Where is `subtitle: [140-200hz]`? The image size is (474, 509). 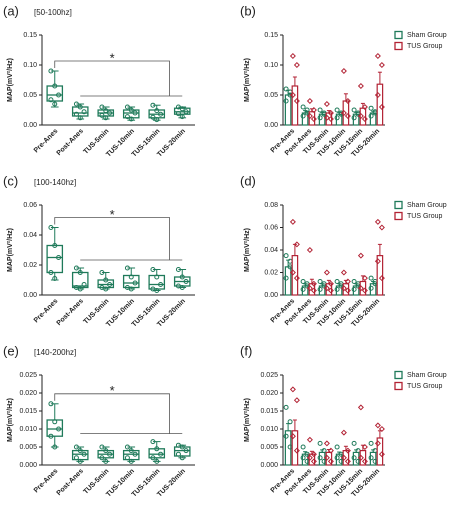 subtitle: [140-200hz] is located at coordinates (55, 352).